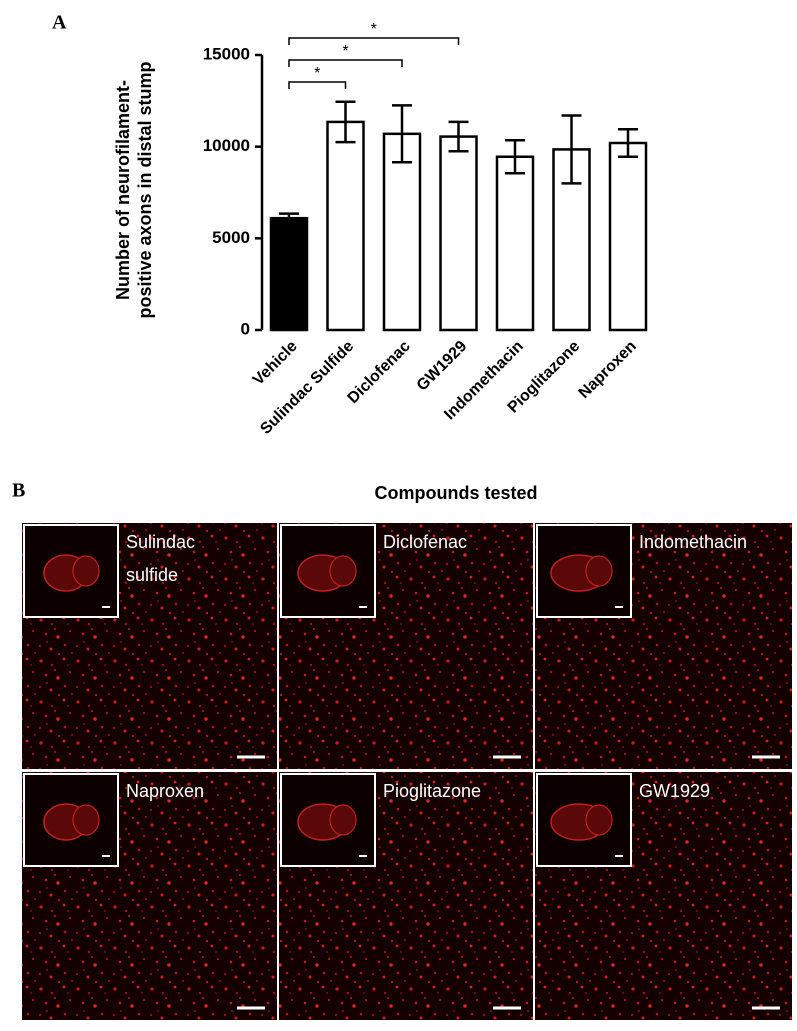 Image resolution: width=797 pixels, height=1031 pixels. Describe the element at coordinates (455, 493) in the screenshot. I see `panel-title: Compounds tested` at that location.